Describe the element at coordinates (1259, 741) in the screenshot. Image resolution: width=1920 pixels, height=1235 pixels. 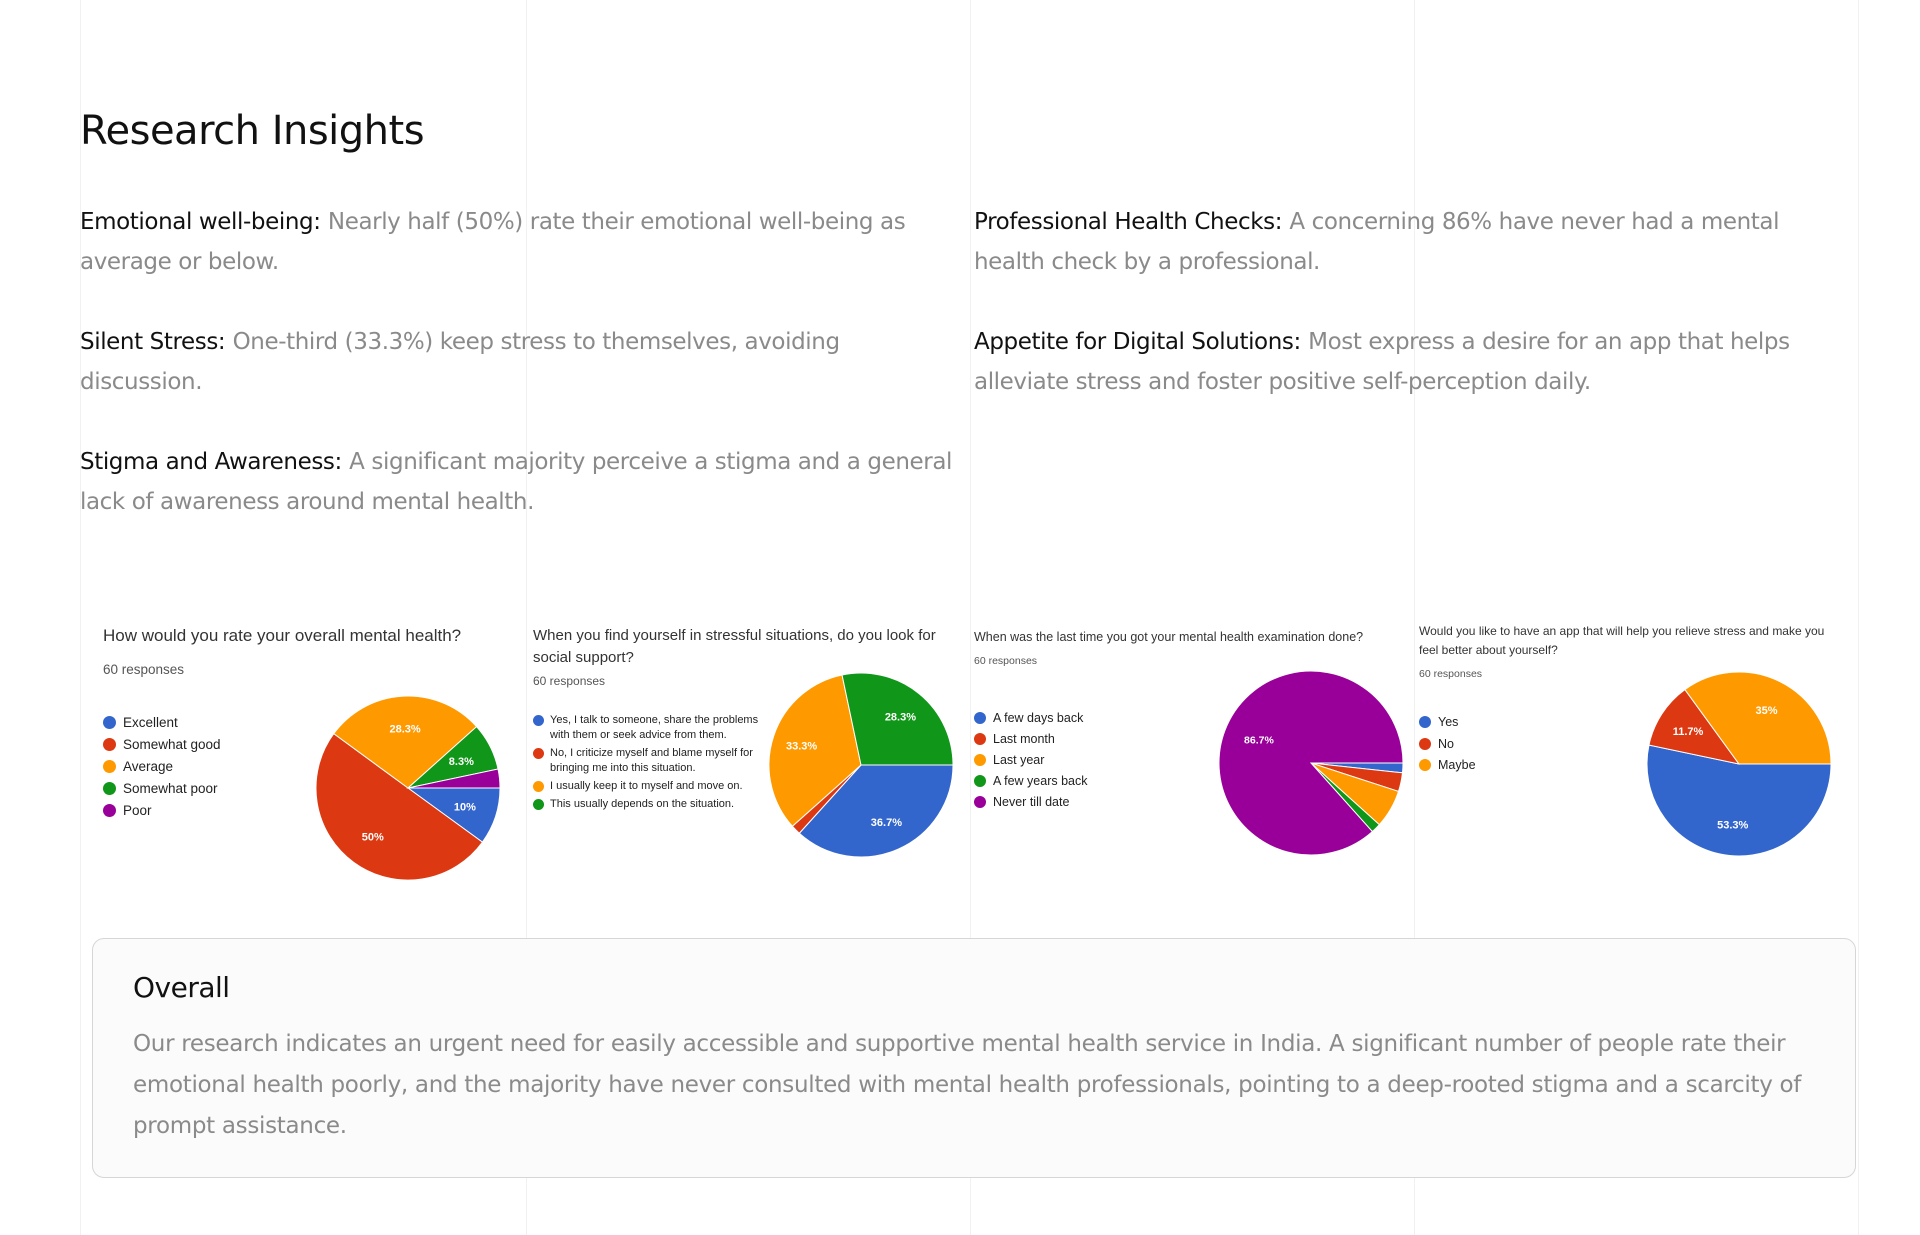
I see `slice-value-label: 86.7%` at that location.